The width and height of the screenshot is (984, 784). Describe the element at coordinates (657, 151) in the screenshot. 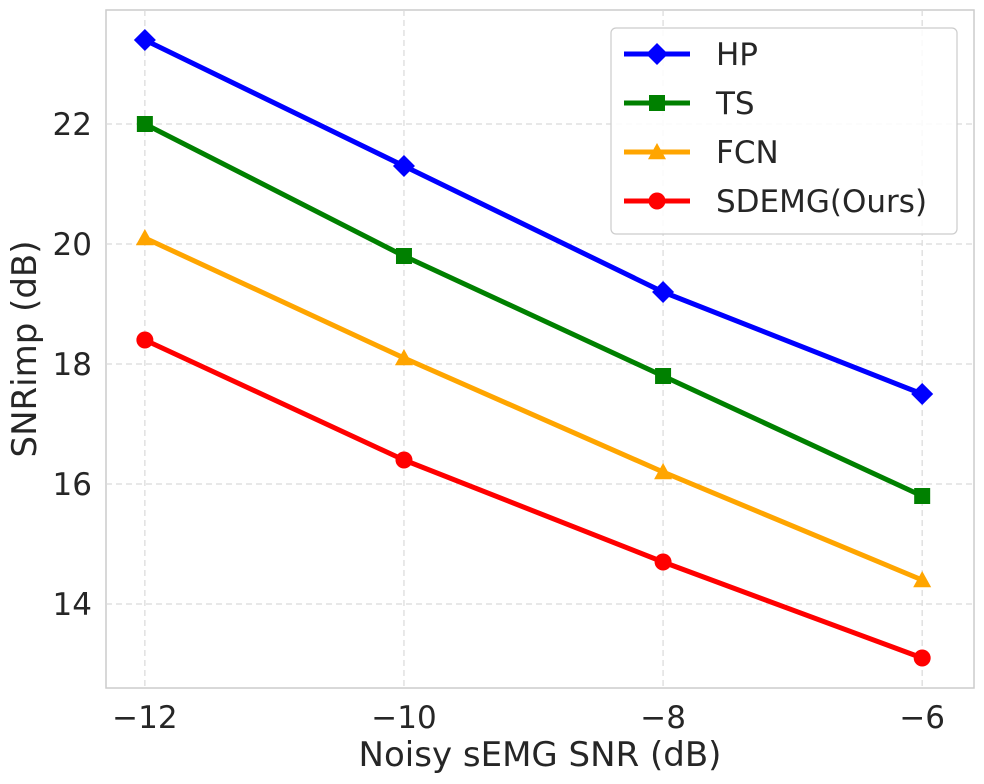

I see `legend-marker-fcn` at that location.